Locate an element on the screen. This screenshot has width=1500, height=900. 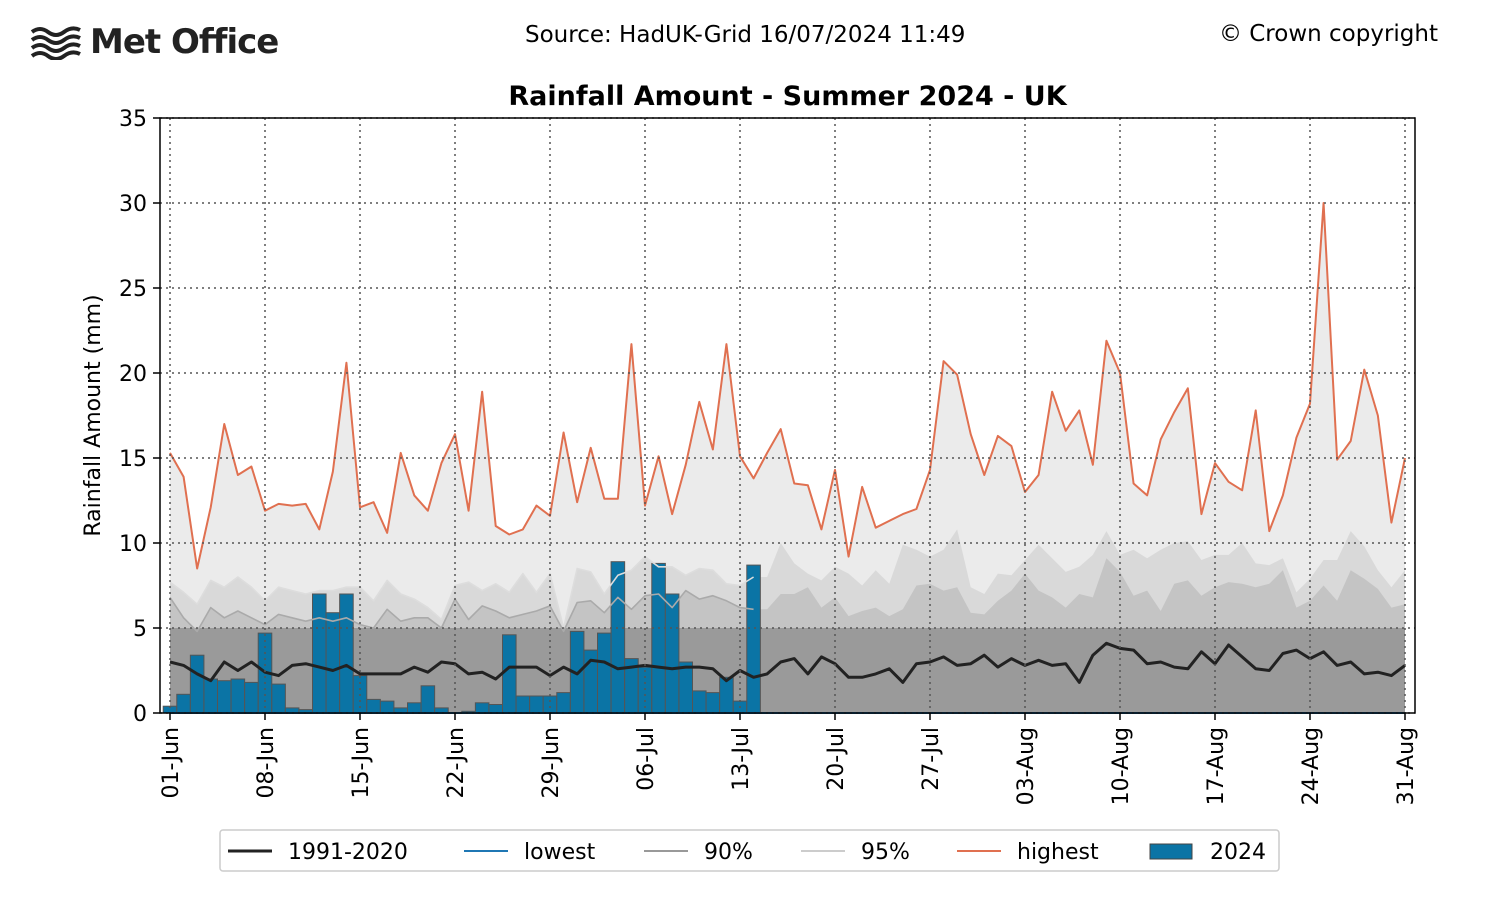
legend-box is located at coordinates (749, 850).